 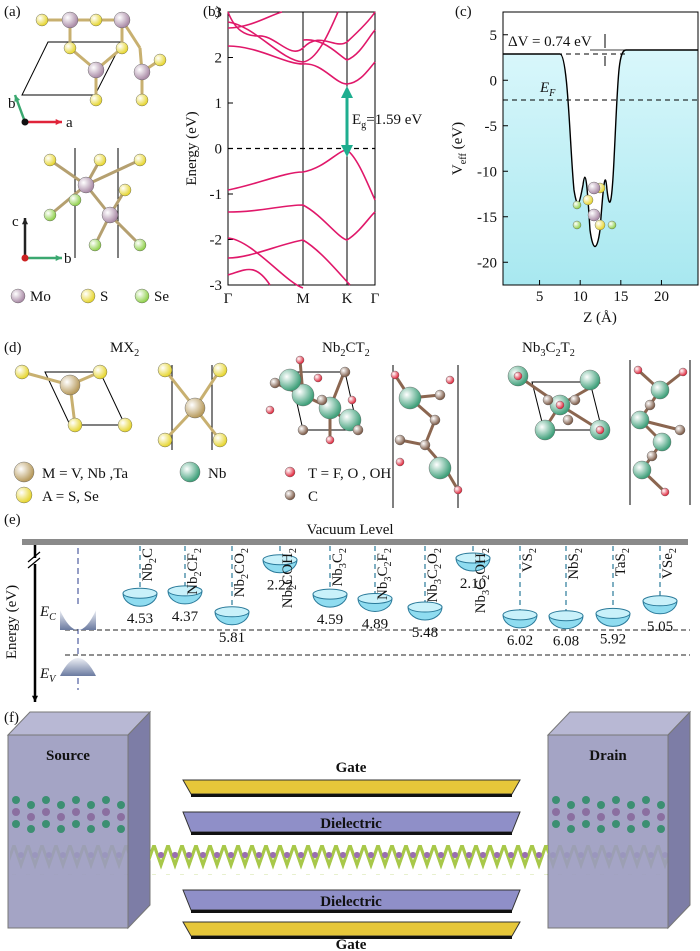 I want to click on origin, so click(x=25, y=122).